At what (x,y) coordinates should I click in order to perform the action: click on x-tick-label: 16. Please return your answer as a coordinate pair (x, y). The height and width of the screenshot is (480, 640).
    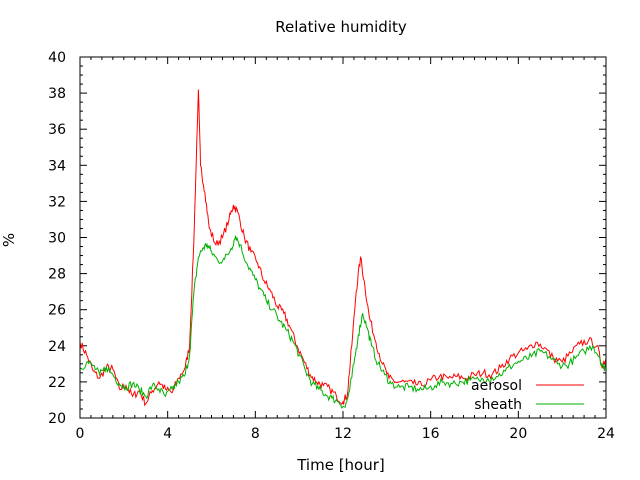
    Looking at the image, I should click on (431, 434).